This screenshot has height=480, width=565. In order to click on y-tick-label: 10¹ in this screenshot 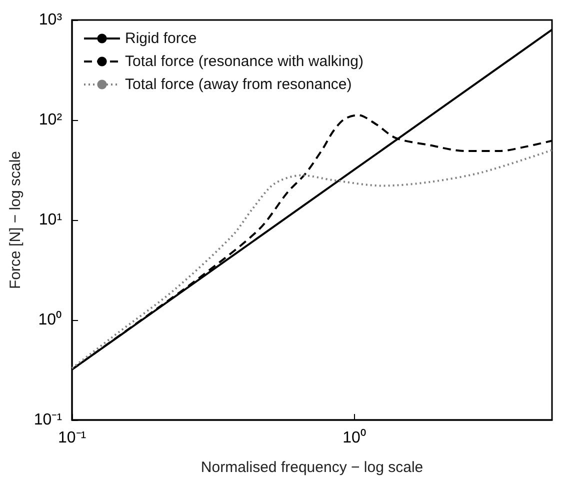, I will do `click(50, 220)`.